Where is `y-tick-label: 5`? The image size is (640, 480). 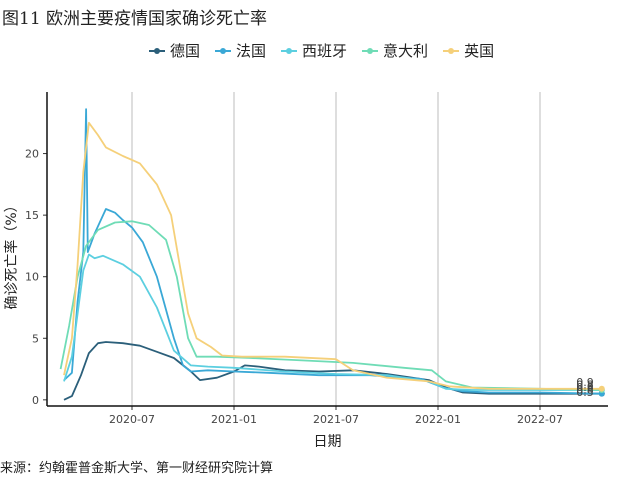
y-tick-label: 5 is located at coordinates (35, 338).